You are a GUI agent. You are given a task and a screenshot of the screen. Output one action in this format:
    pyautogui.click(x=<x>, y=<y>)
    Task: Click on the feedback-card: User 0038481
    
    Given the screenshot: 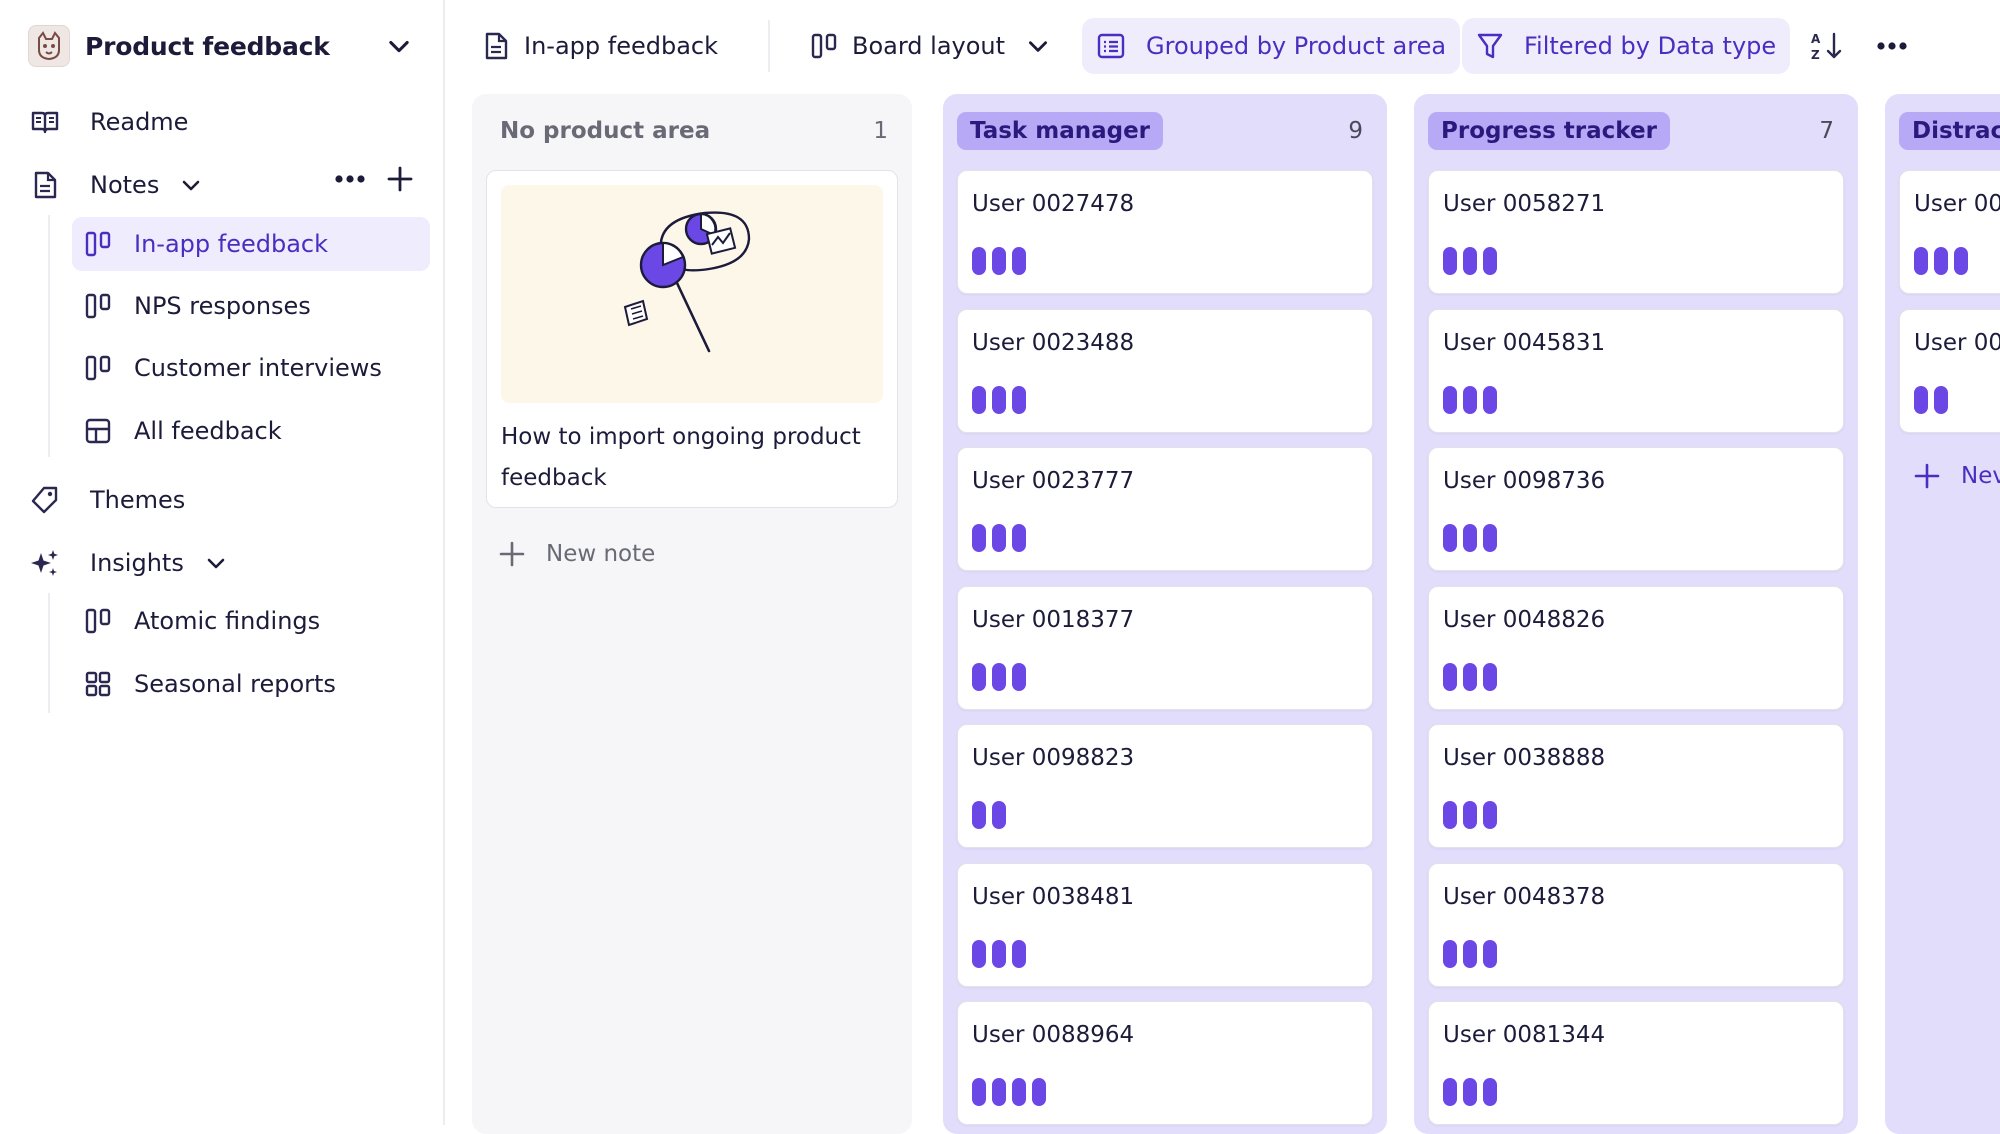 What is the action you would take?
    pyautogui.click(x=1165, y=924)
    